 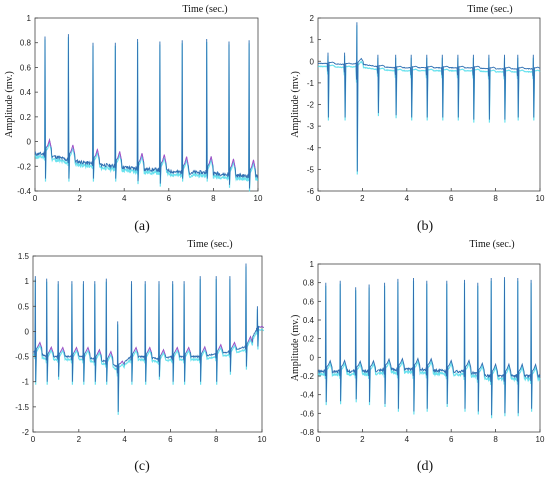 I want to click on y-tick-label: 0.8, so click(x=26, y=43).